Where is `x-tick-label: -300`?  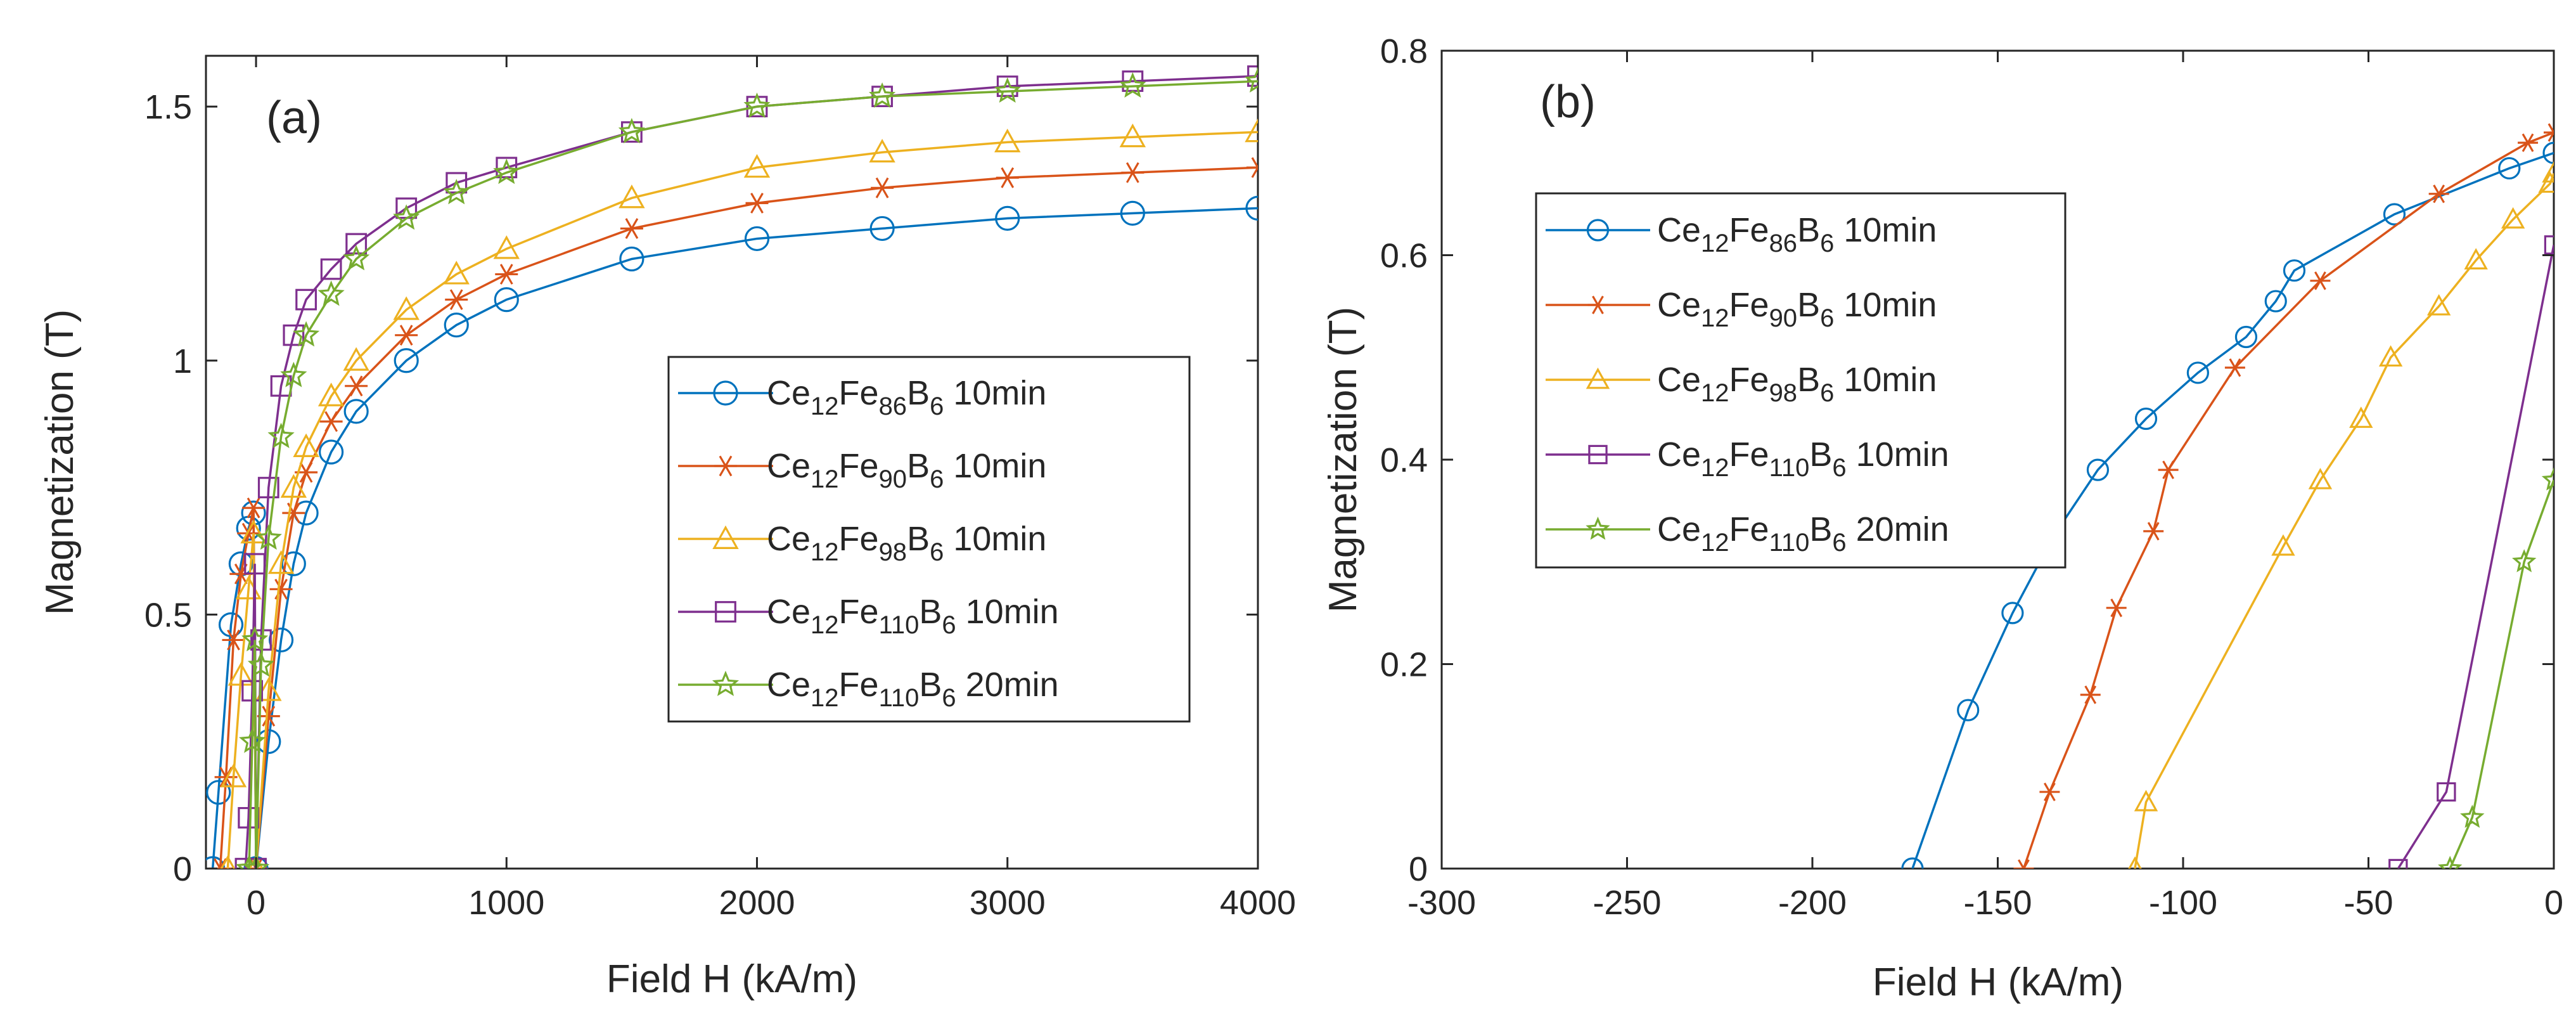
x-tick-label: -300 is located at coordinates (1441, 903).